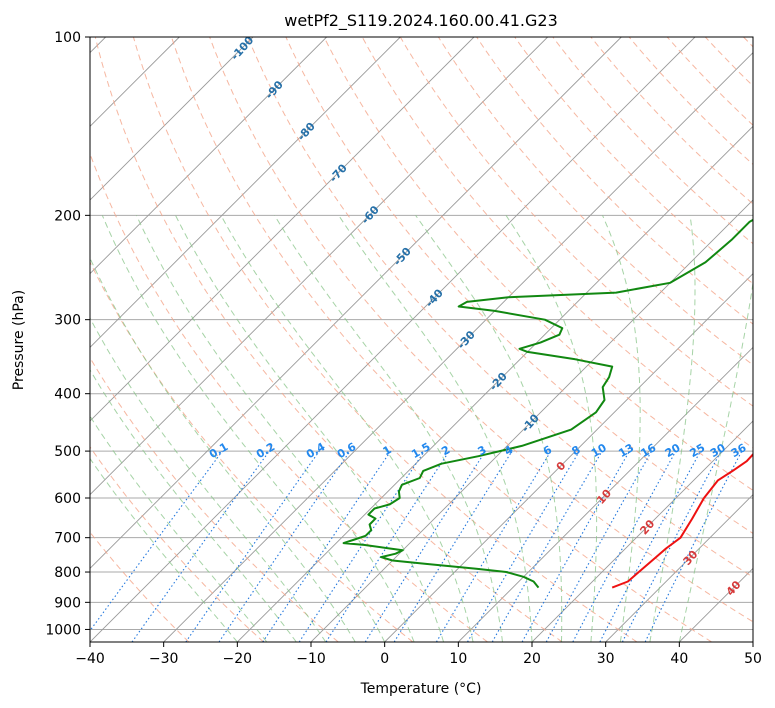 The image size is (775, 708). What do you see at coordinates (63, 630) in the screenshot?
I see `y-tick-label: 1000` at bounding box center [63, 630].